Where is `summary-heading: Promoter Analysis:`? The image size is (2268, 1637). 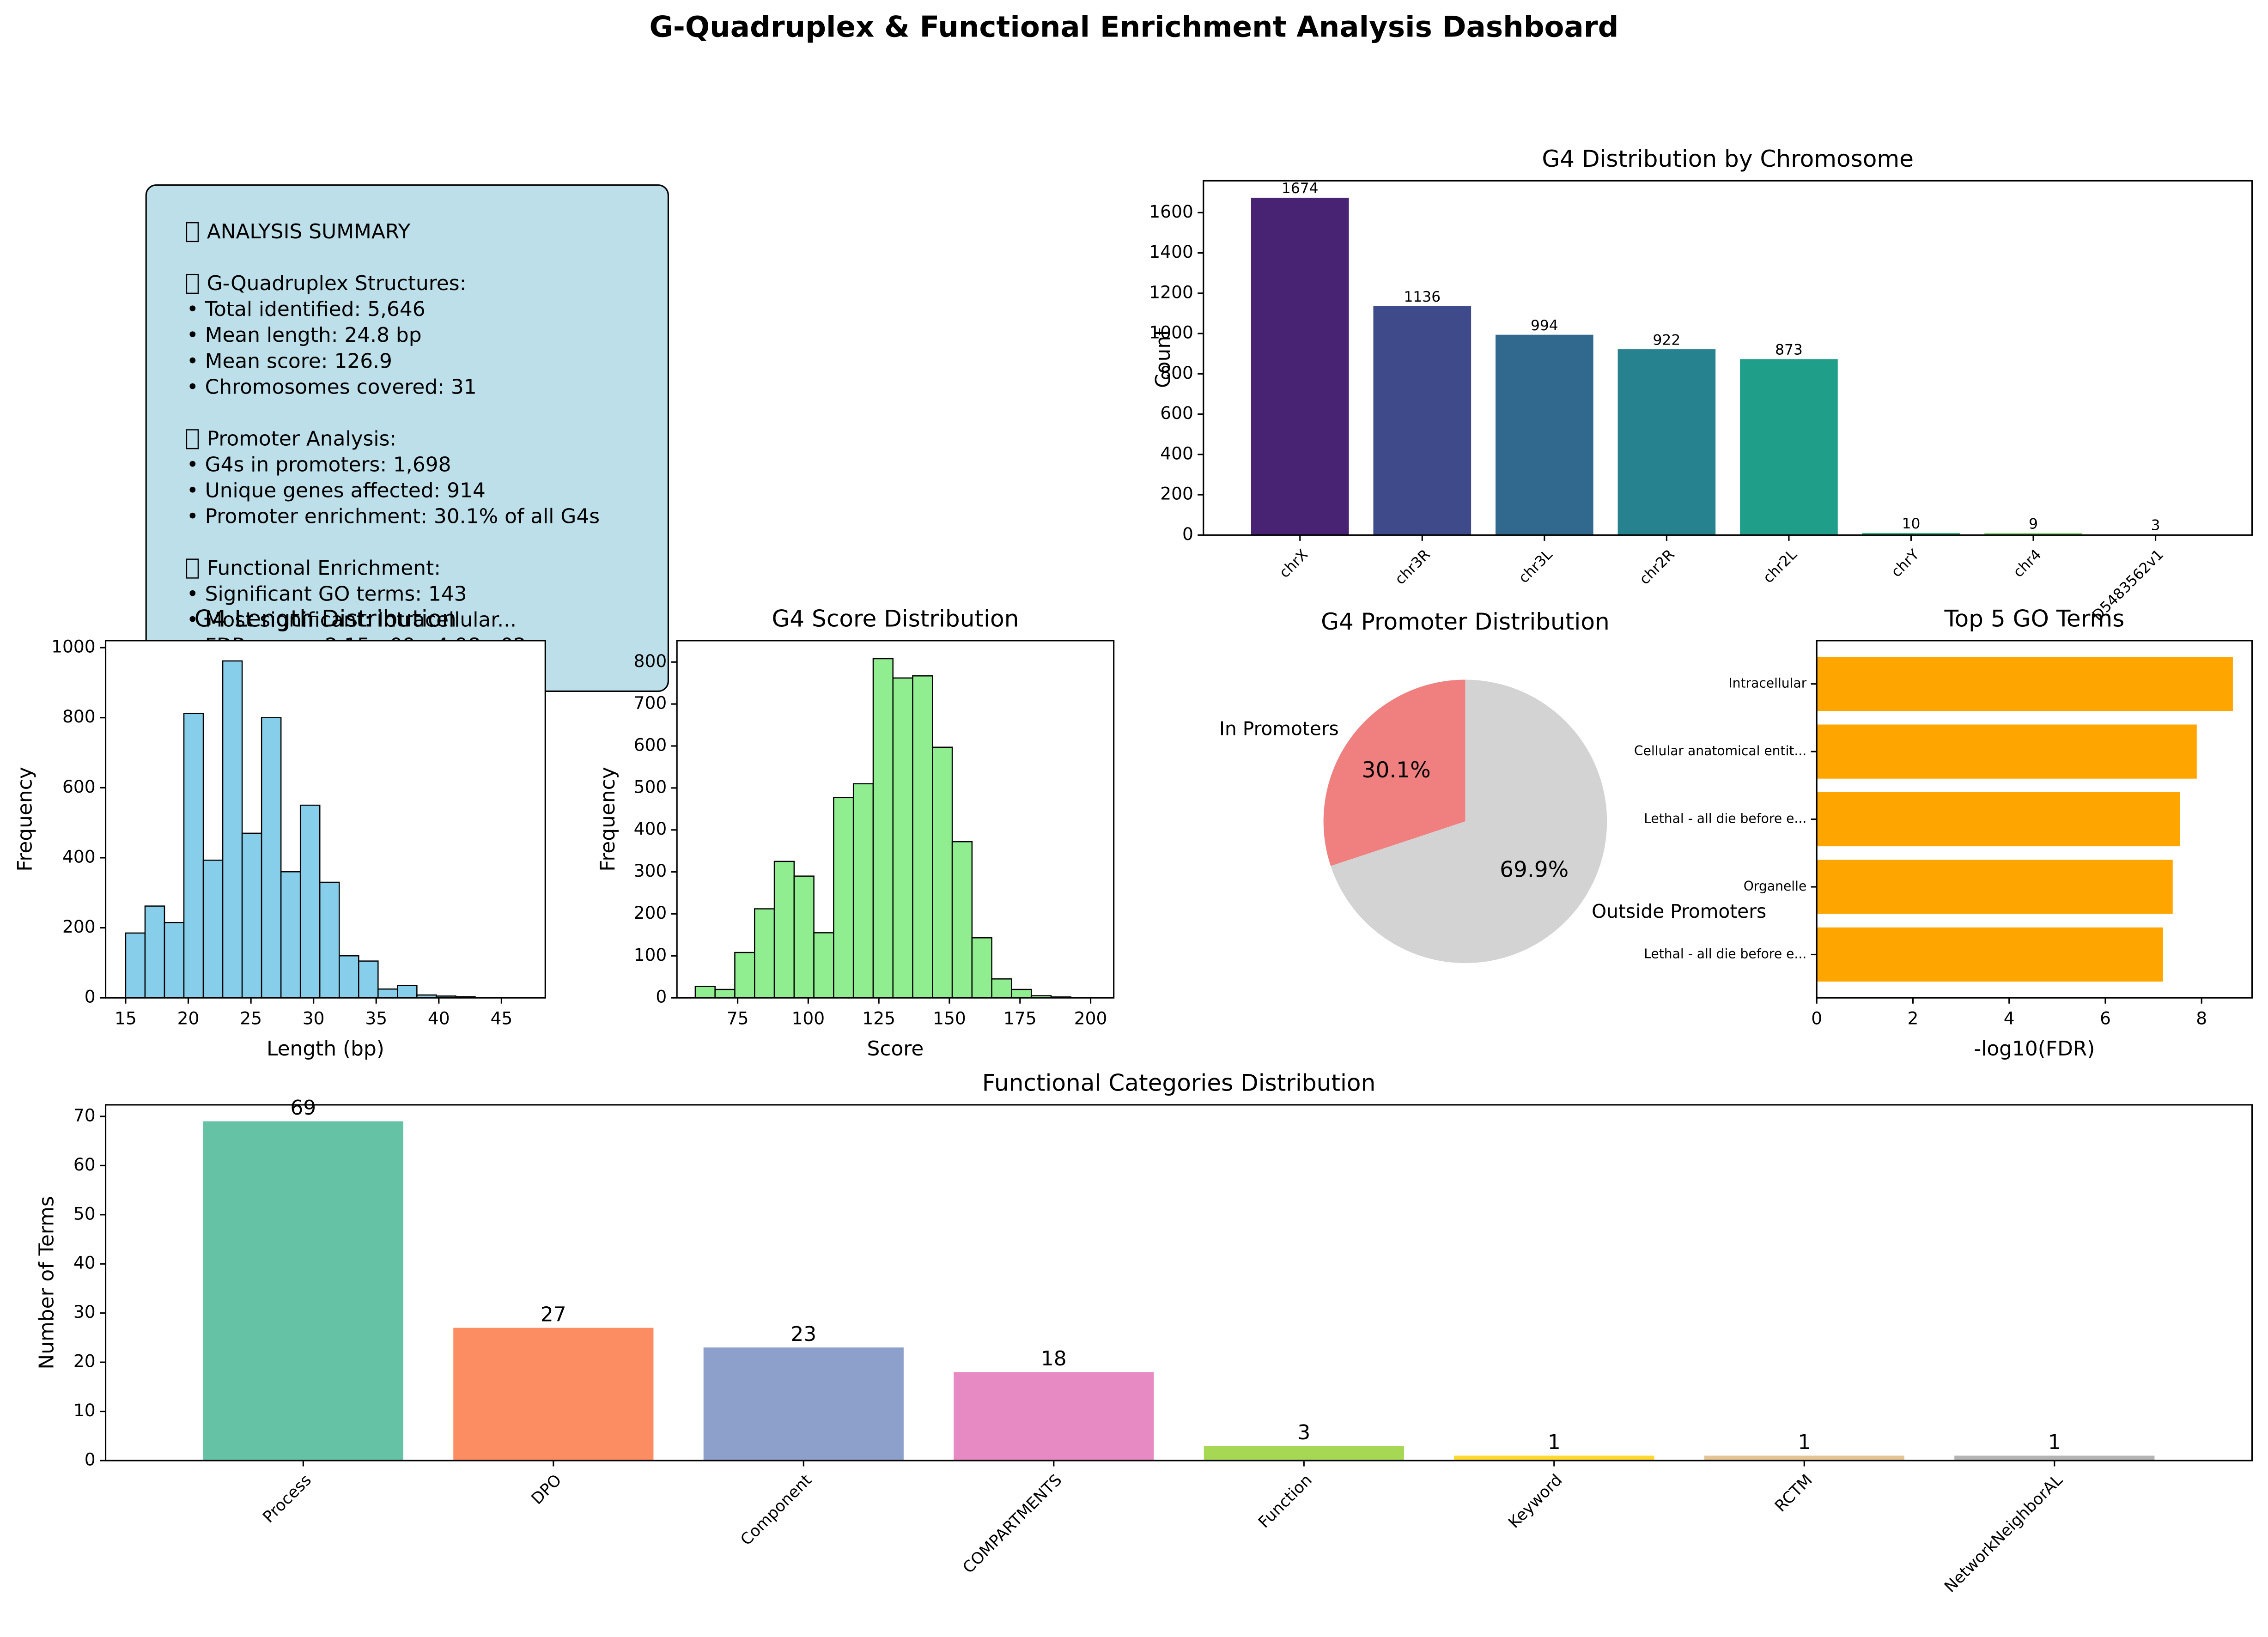
summary-heading: Promoter Analysis: is located at coordinates (301, 438).